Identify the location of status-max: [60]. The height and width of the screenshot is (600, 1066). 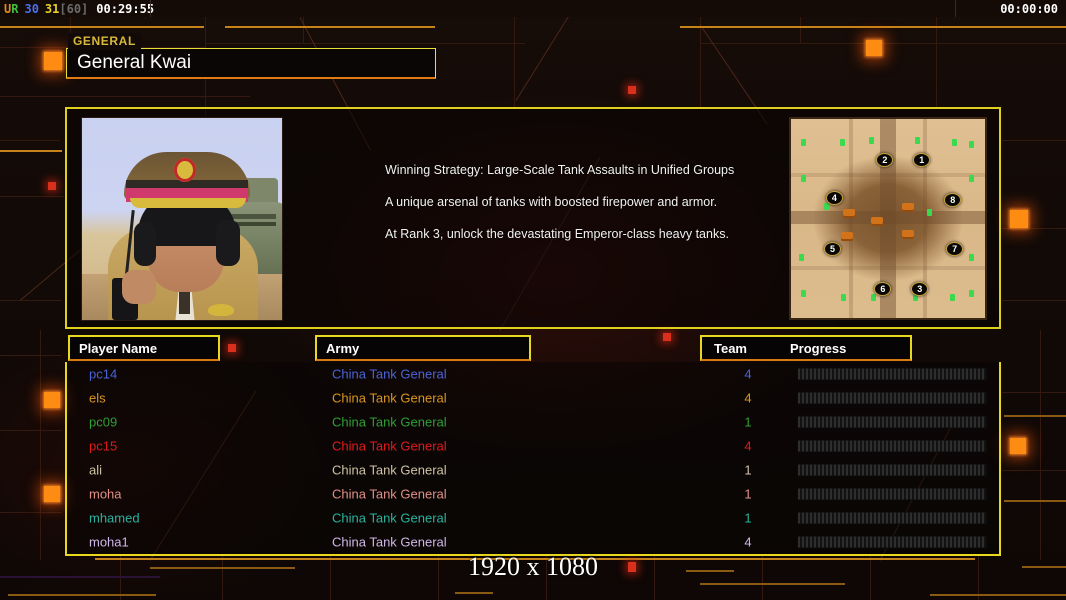
(74, 8).